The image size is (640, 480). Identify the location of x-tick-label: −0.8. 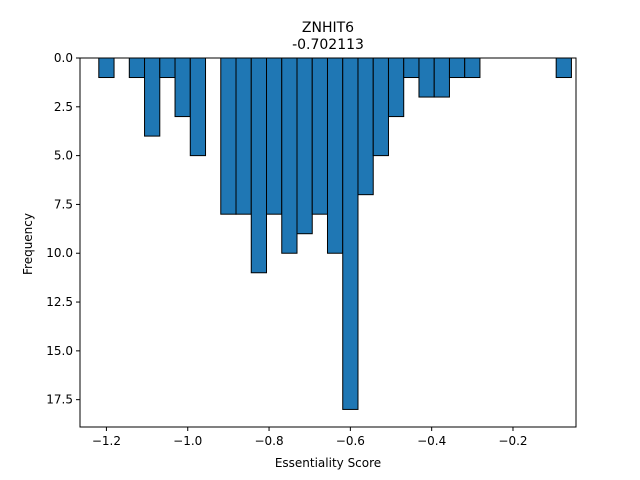
(268, 441).